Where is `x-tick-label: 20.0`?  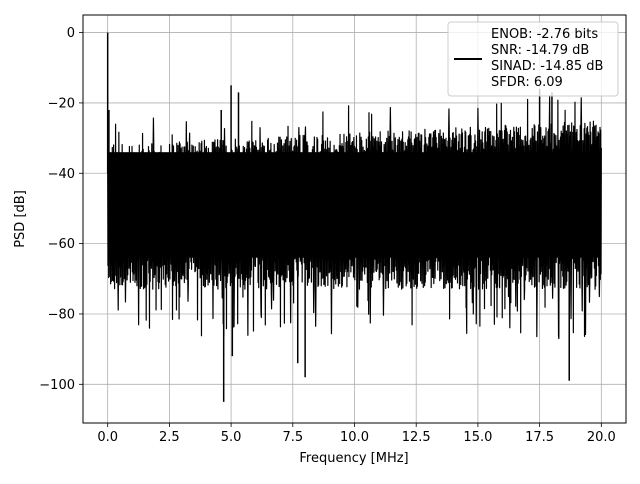
x-tick-label: 20.0 is located at coordinates (601, 437).